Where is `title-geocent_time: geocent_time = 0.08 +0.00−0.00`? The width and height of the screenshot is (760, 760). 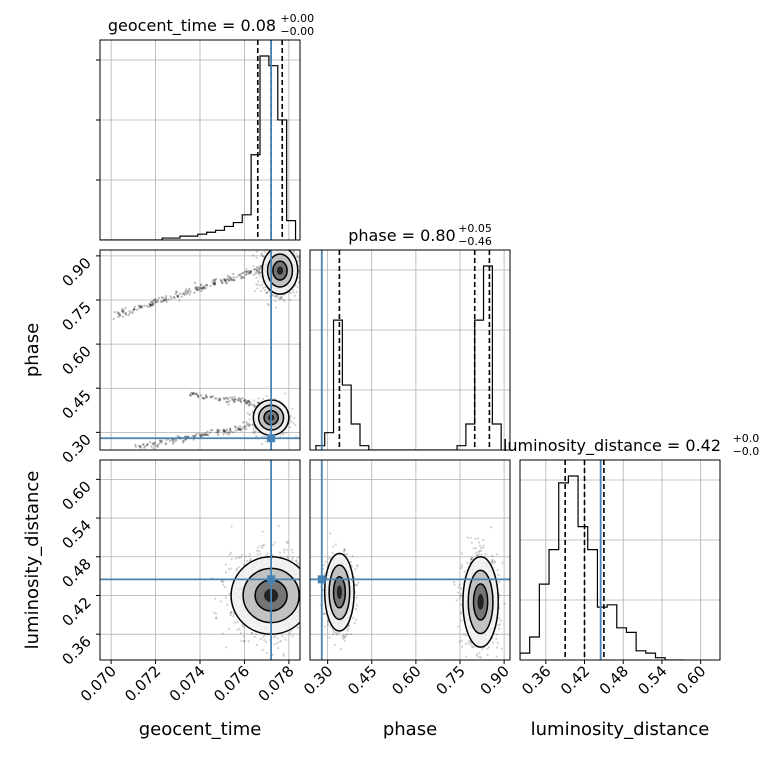
title-geocent_time: geocent_time = 0.08 +0.00−0.00 is located at coordinates (211, 25).